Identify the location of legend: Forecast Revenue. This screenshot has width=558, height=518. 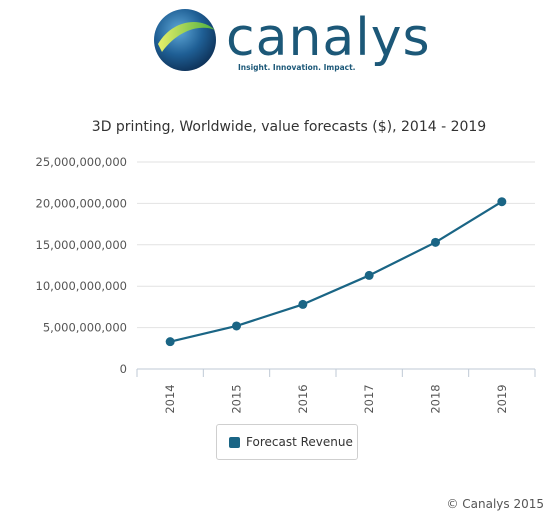
(287, 442).